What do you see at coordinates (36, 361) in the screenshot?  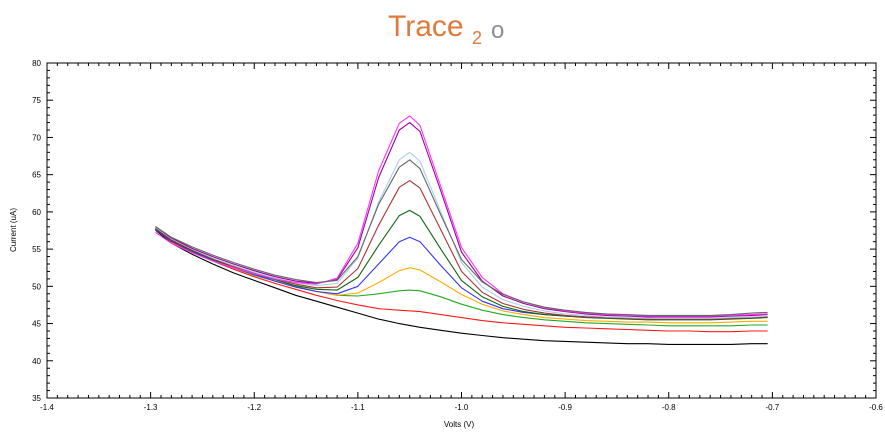 I see `y-tick-label: 40` at bounding box center [36, 361].